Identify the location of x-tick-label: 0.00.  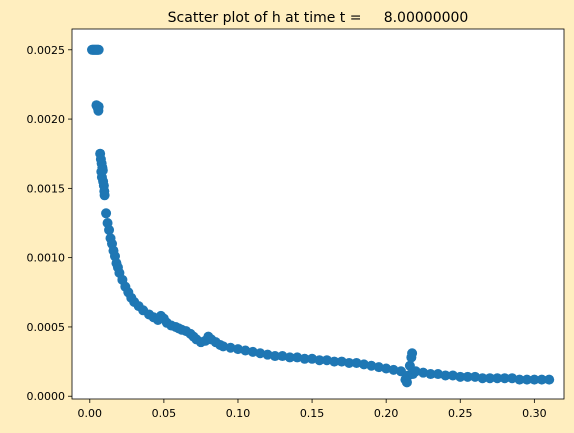
(90, 413).